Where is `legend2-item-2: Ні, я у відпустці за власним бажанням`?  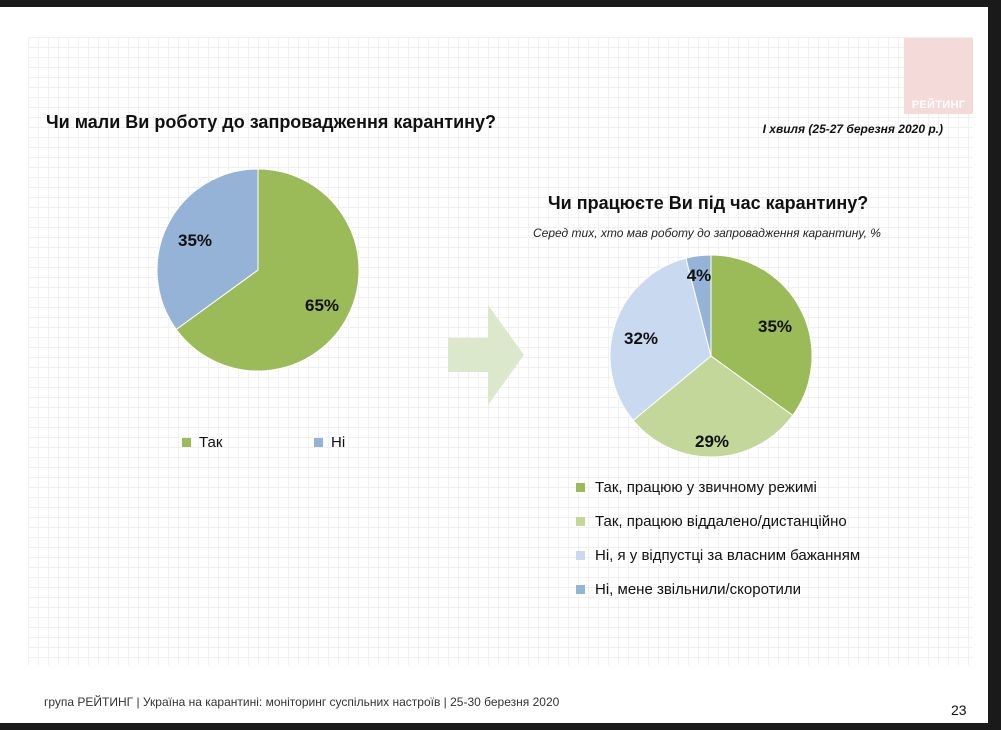 legend2-item-2: Ні, я у відпустці за власним бажанням is located at coordinates (718, 555).